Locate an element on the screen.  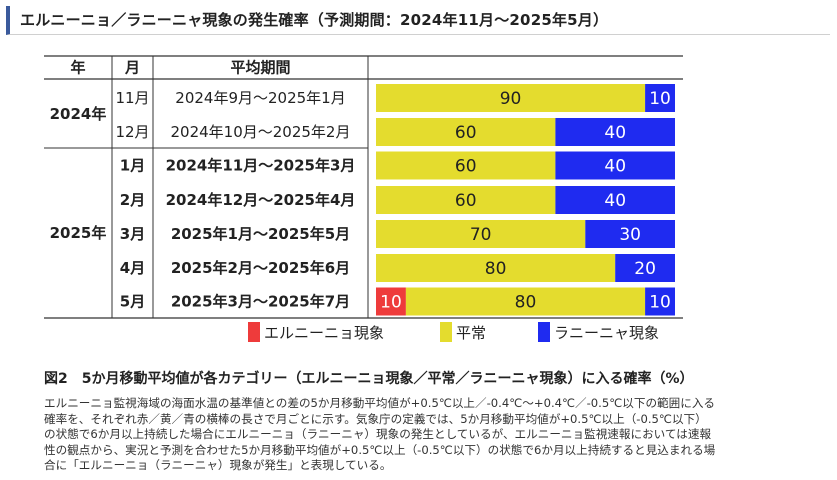
month-label: 11月 is located at coordinates (132, 98).